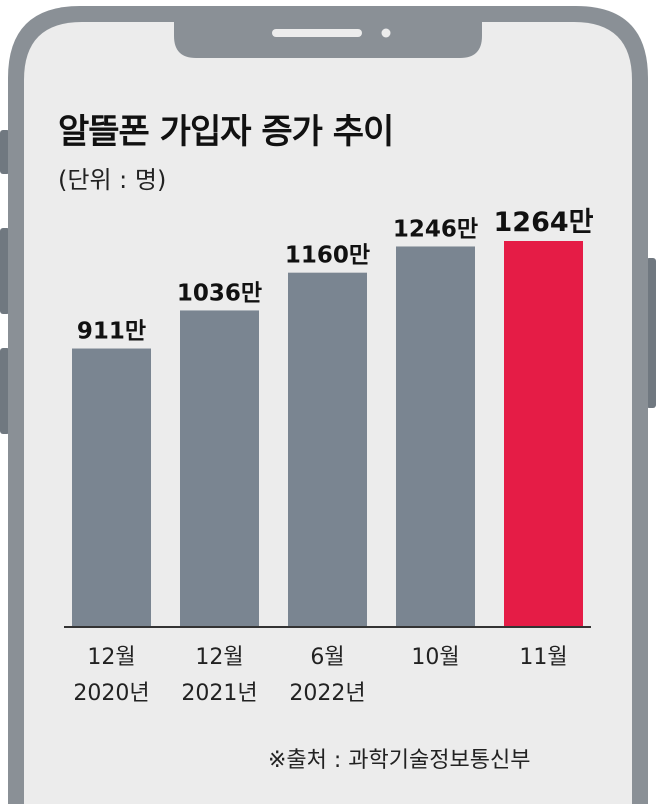  I want to click on speaker-grille, so click(317, 33).